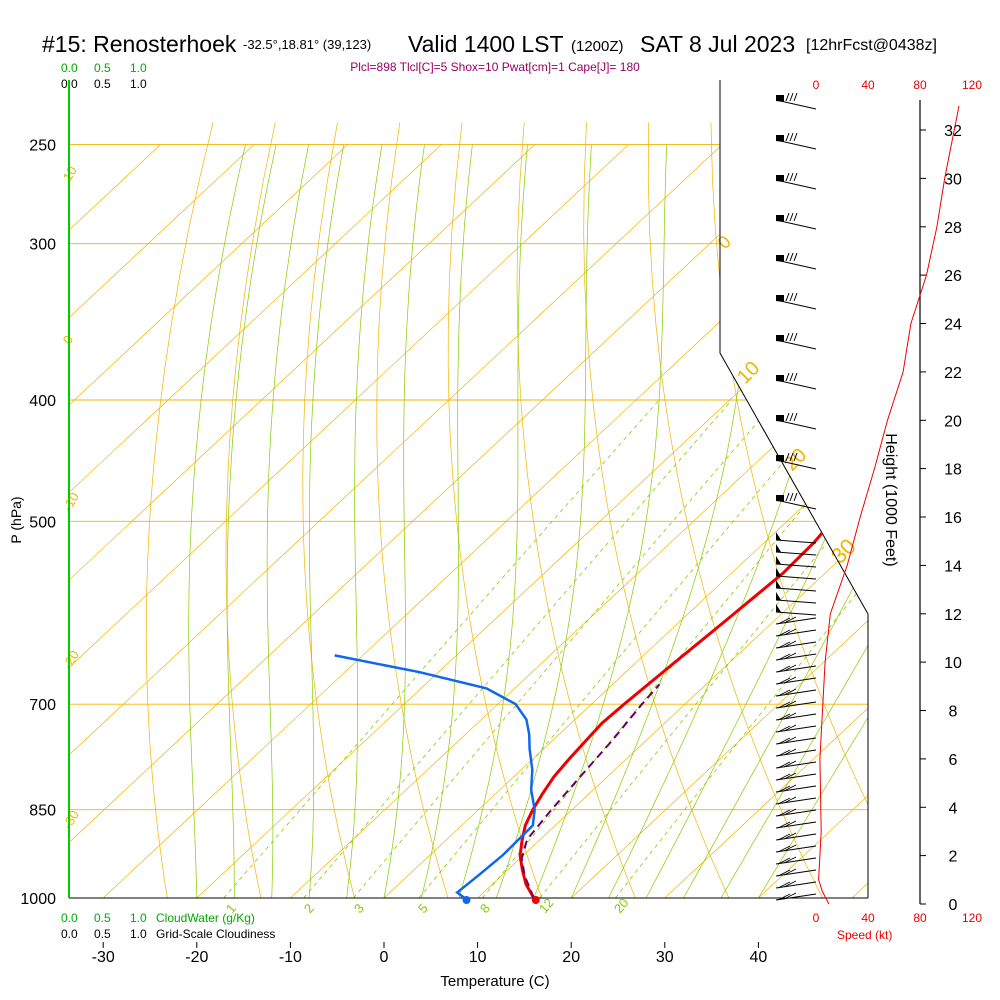 The image size is (1000, 1000). Describe the element at coordinates (953, 905) in the screenshot. I see `height-tick-label: 0` at that location.